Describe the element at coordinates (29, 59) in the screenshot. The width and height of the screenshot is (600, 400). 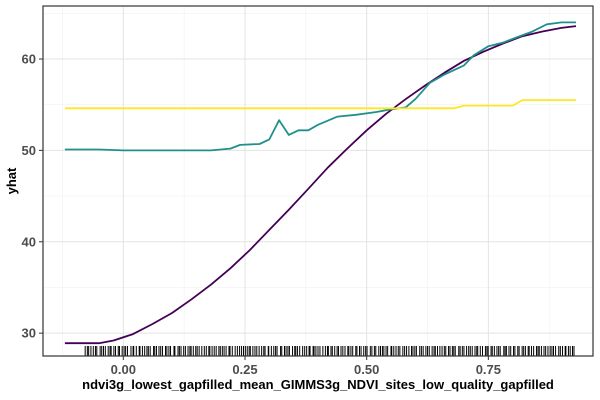
I see `y-tick-label: 60` at that location.